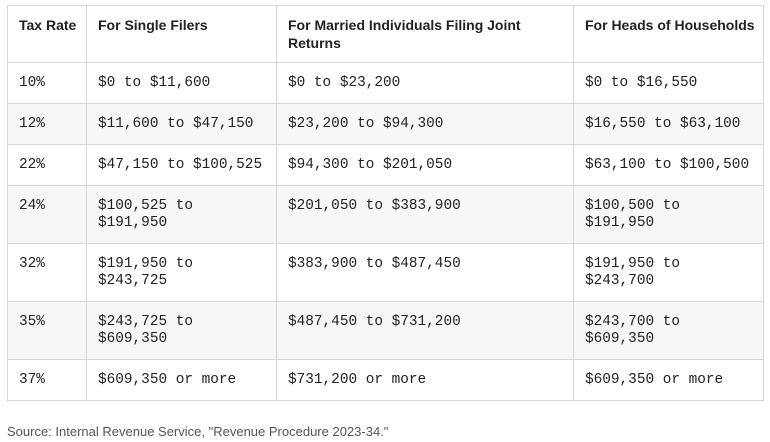 The image size is (770, 442). What do you see at coordinates (47, 165) in the screenshot?
I see `table-cell: 22%` at bounding box center [47, 165].